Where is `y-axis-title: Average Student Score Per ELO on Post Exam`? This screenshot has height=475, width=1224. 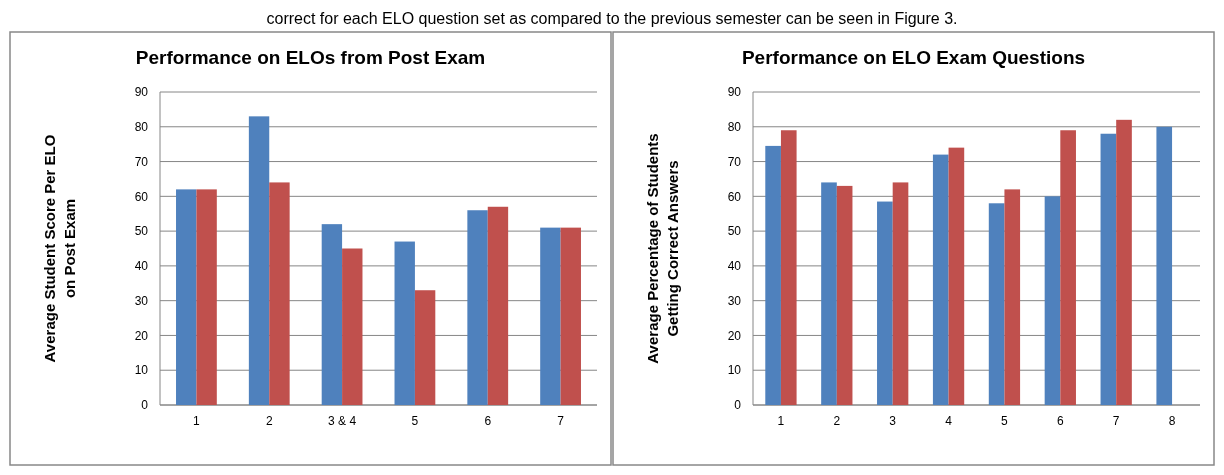
y-axis-title: Average Student Score Per ELO on Post Exam is located at coordinates (59, 248).